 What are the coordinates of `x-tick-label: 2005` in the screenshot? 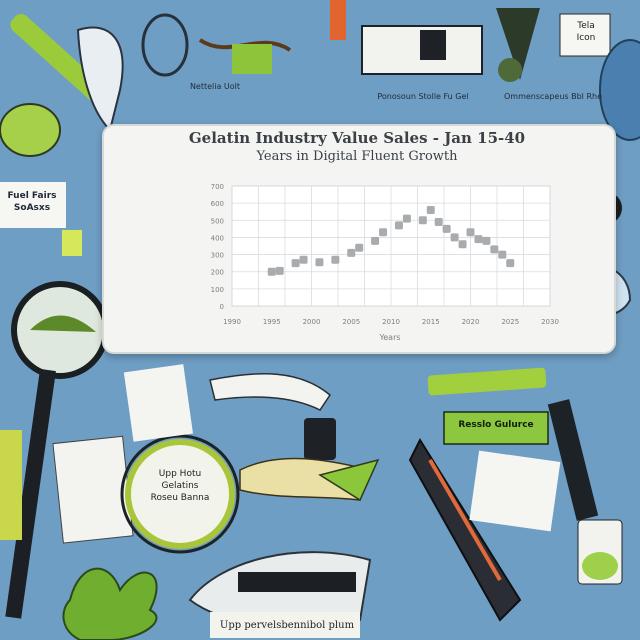 It's located at (351, 322).